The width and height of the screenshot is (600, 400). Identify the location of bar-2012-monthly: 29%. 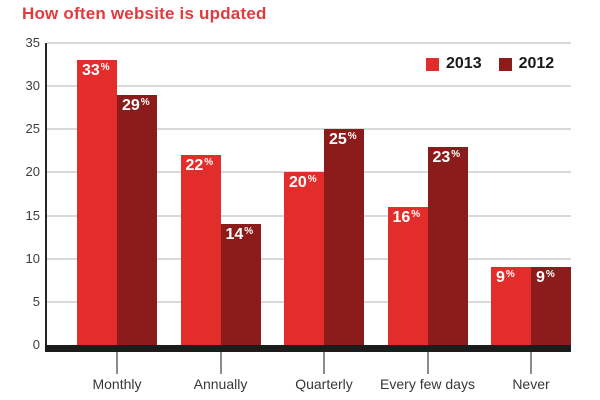
(137, 219).